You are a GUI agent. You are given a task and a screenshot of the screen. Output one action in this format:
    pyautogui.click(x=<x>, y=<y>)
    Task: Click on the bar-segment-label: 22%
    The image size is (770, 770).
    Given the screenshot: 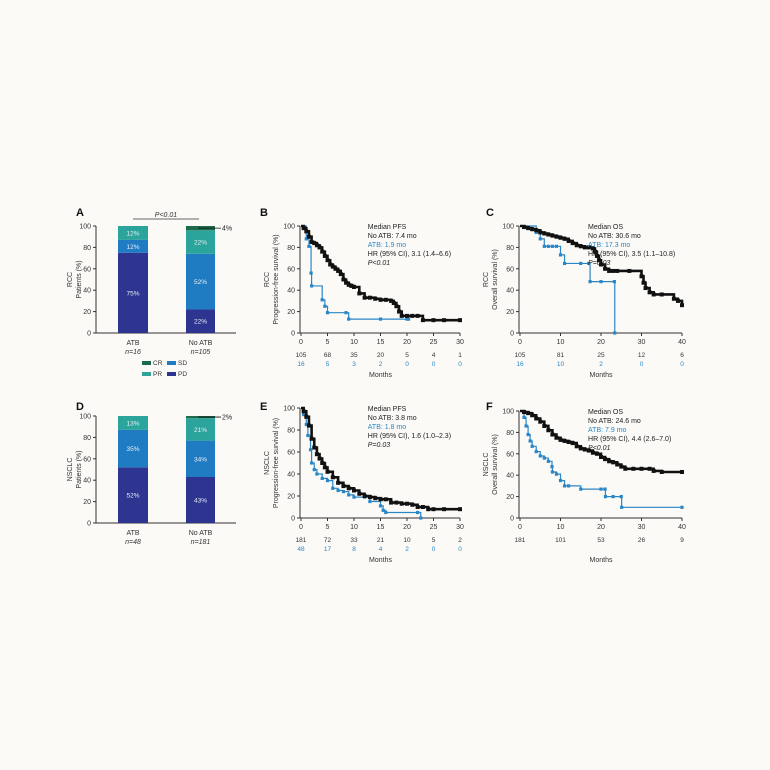 What is the action you would take?
    pyautogui.click(x=200, y=243)
    